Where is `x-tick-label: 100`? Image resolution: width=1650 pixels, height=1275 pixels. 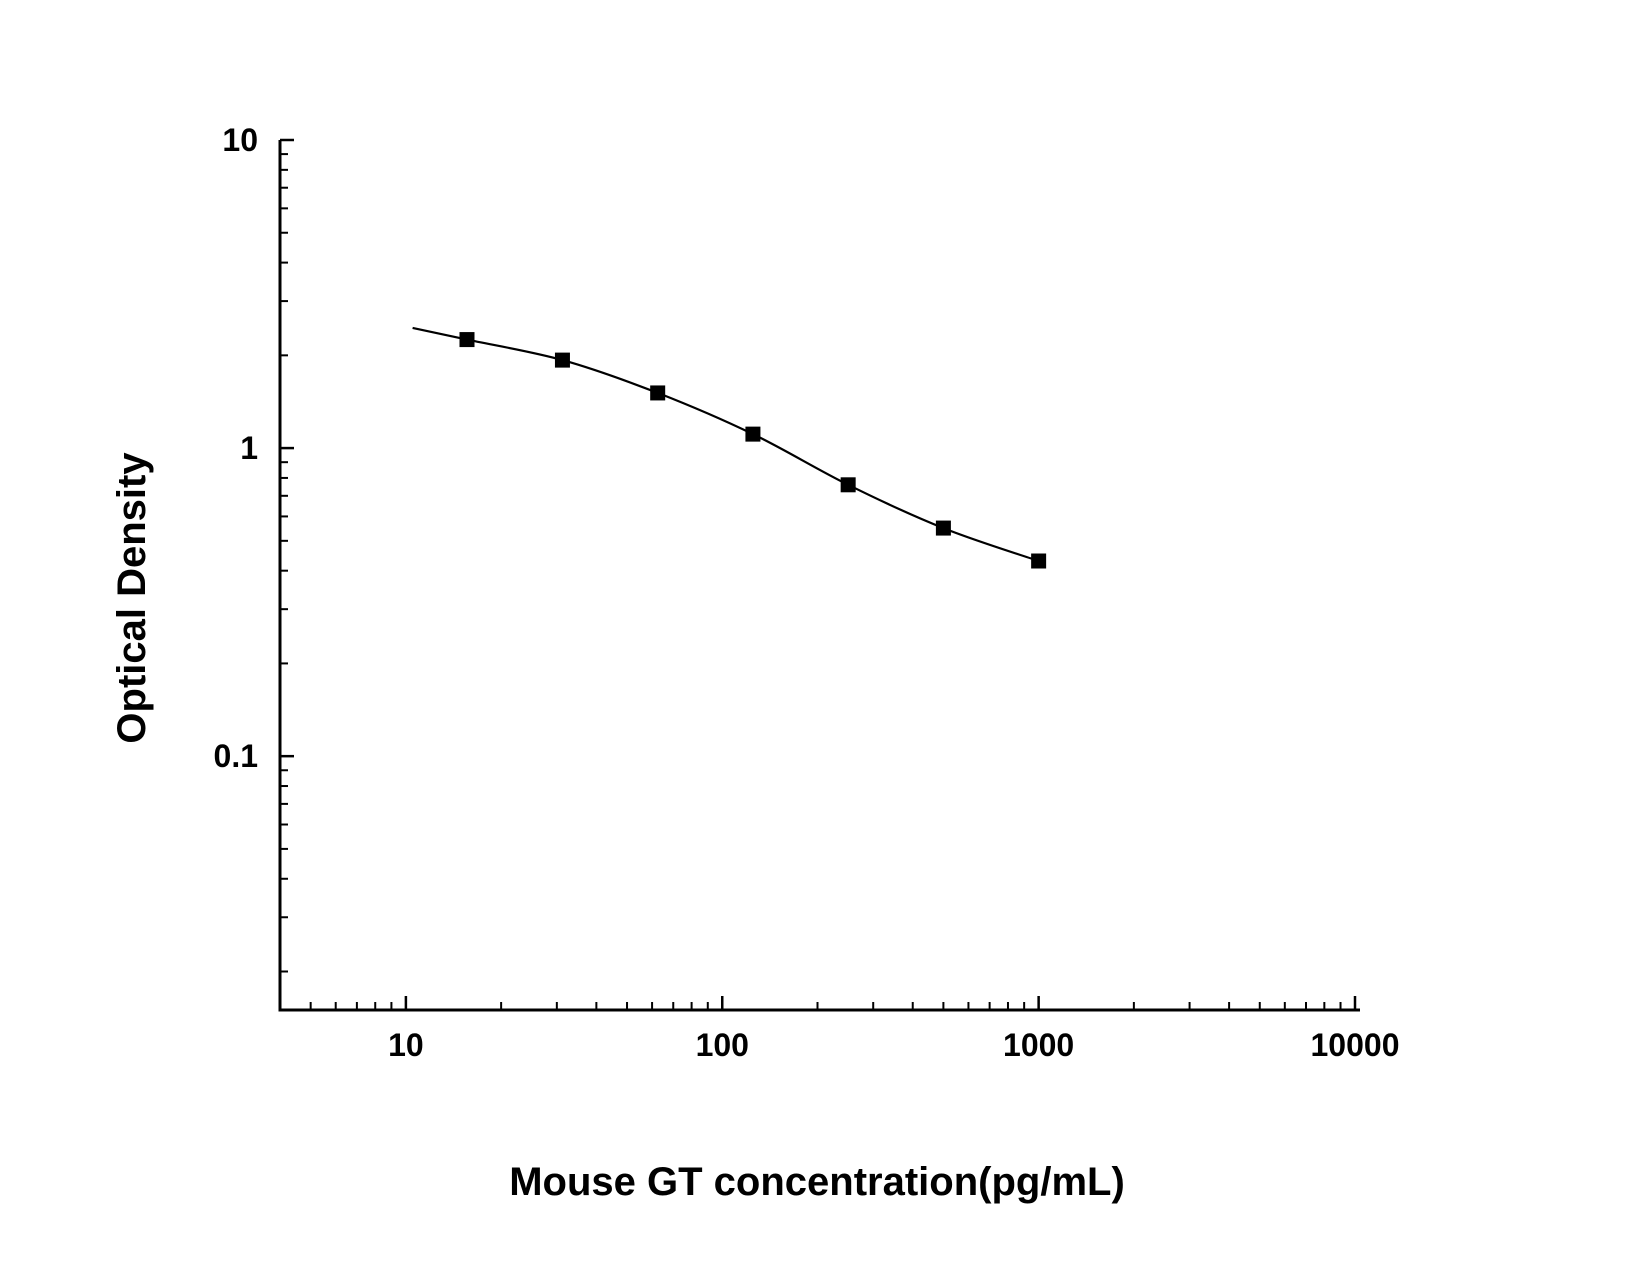 x-tick-label: 100 is located at coordinates (722, 1045).